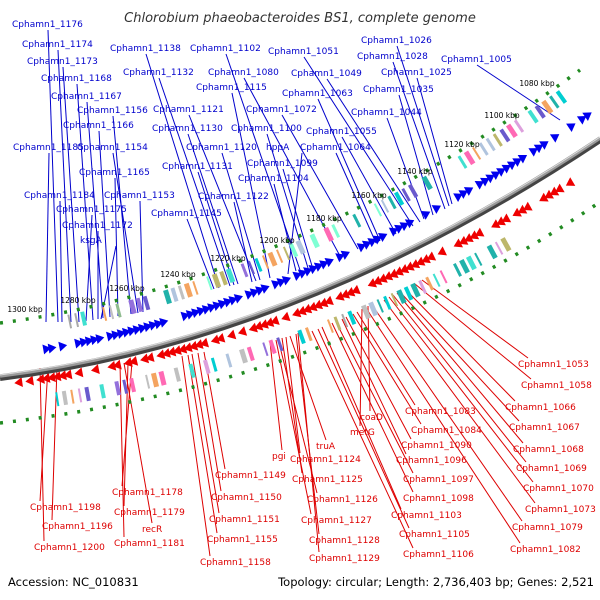 This screenshot has width=600, height=600. What do you see at coordinates (341, 132) in the screenshot?
I see `forward-gene-label: Cphamn1_1055` at bounding box center [341, 132].